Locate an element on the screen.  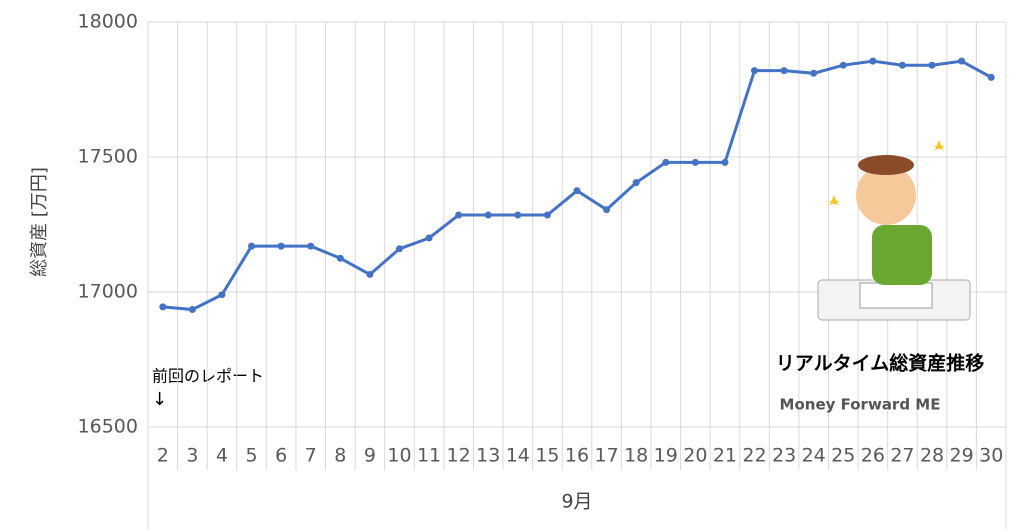
logo: Money Forward ME is located at coordinates (860, 405).